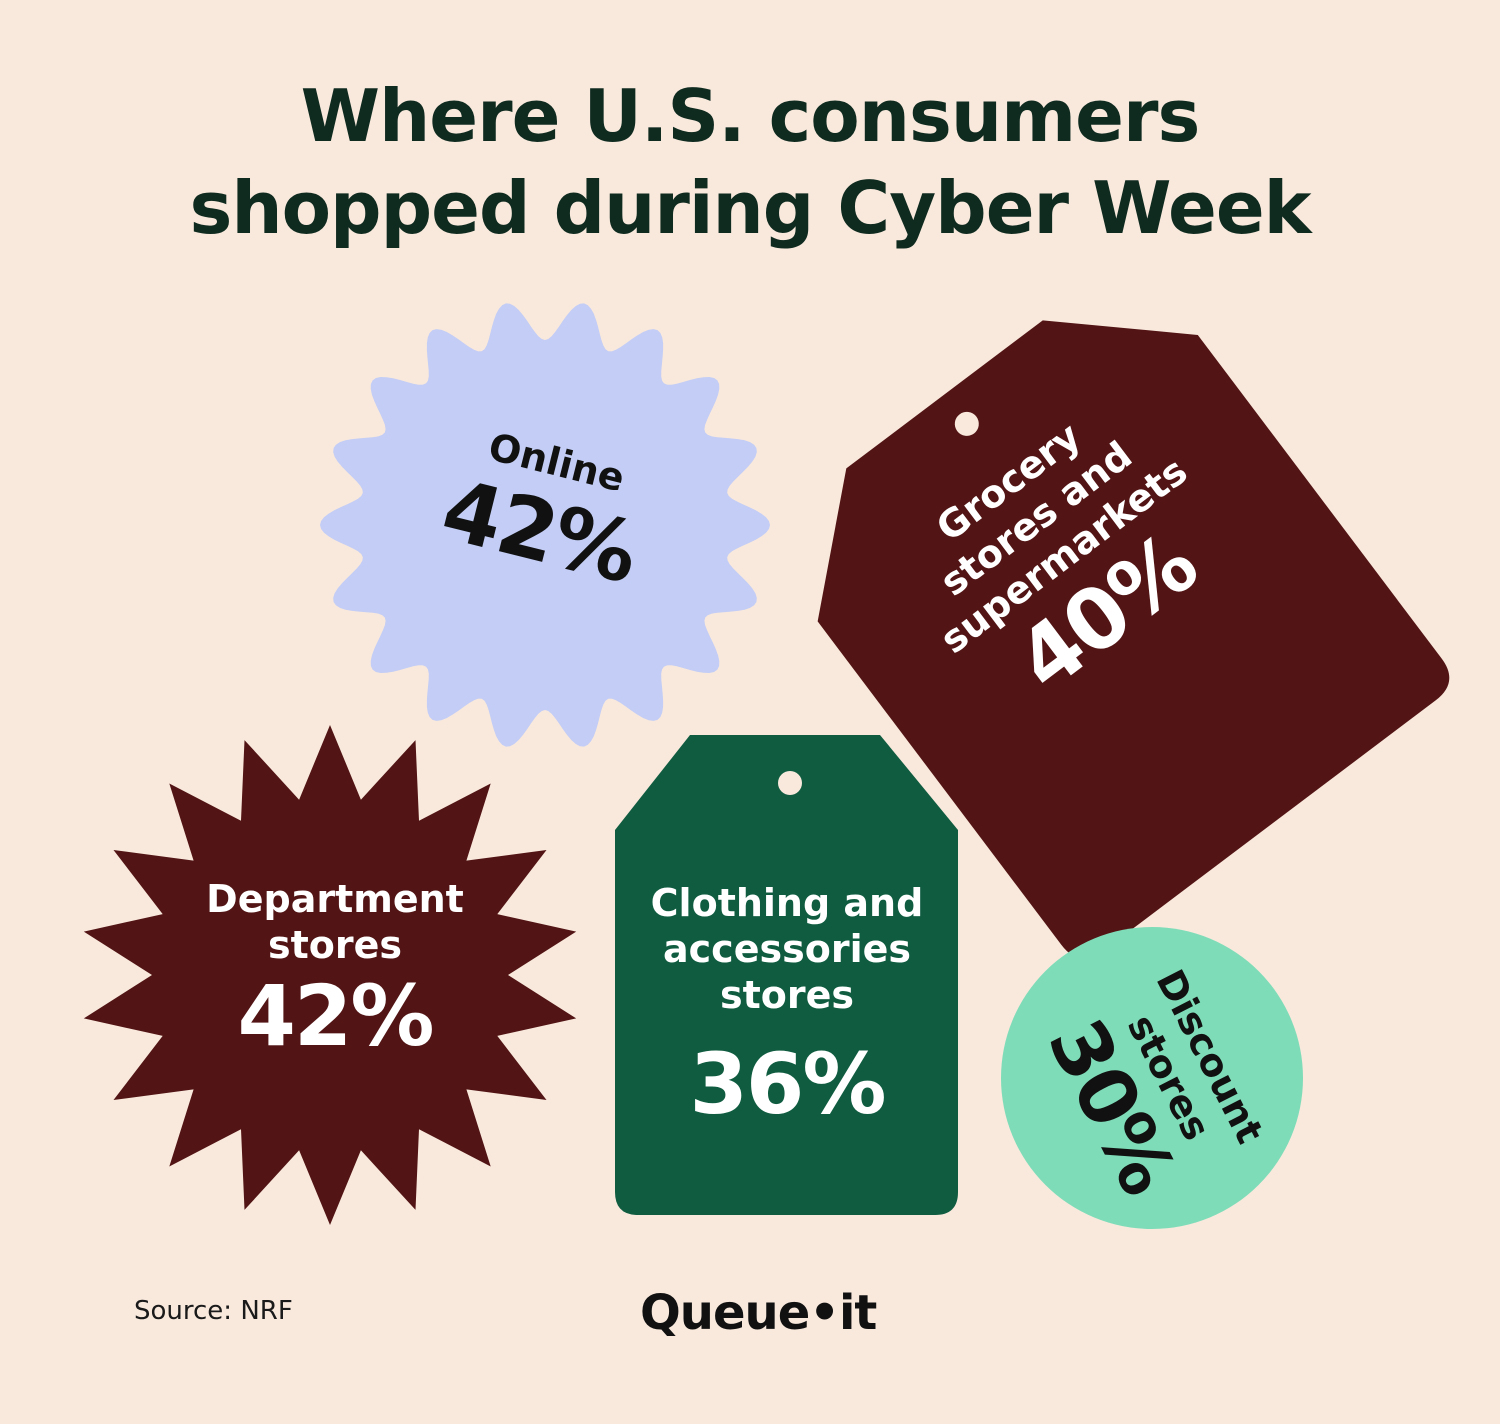 The image size is (1500, 1424). I want to click on clothing-category-line-1: Clothing and, so click(787, 903).